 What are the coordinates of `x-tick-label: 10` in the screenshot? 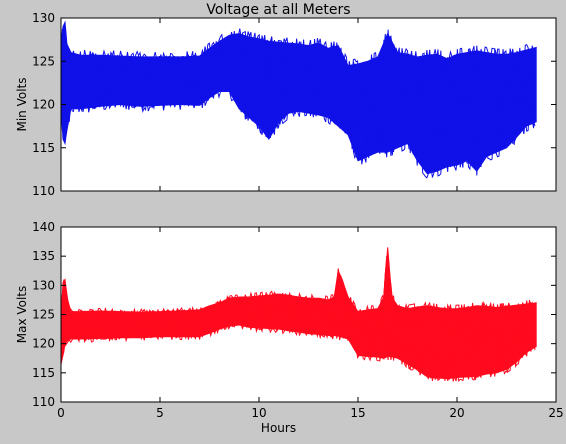 It's located at (258, 413).